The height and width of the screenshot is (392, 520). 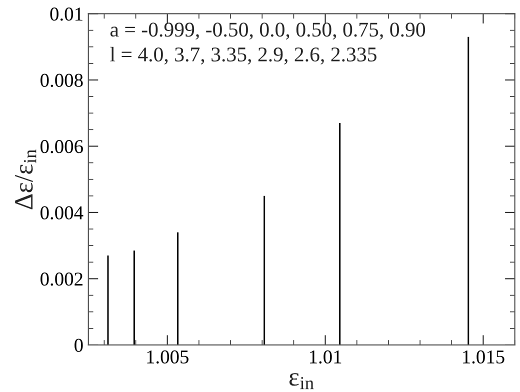 What do you see at coordinates (61, 147) in the screenshot?
I see `y-tick-label: 0.006` at bounding box center [61, 147].